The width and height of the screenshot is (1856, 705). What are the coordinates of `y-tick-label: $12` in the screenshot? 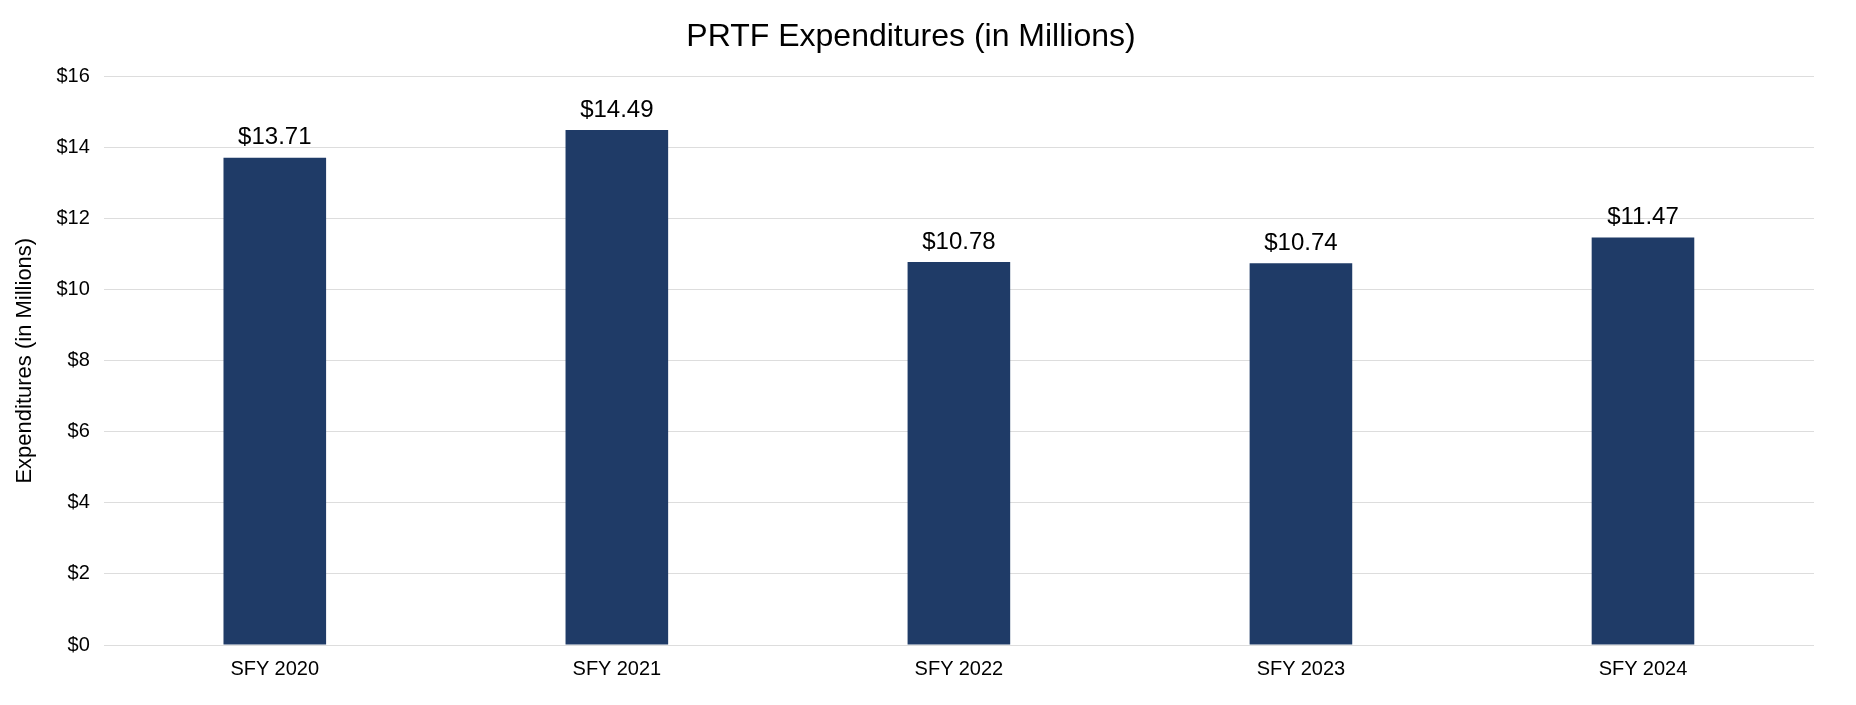 It's located at (73, 217).